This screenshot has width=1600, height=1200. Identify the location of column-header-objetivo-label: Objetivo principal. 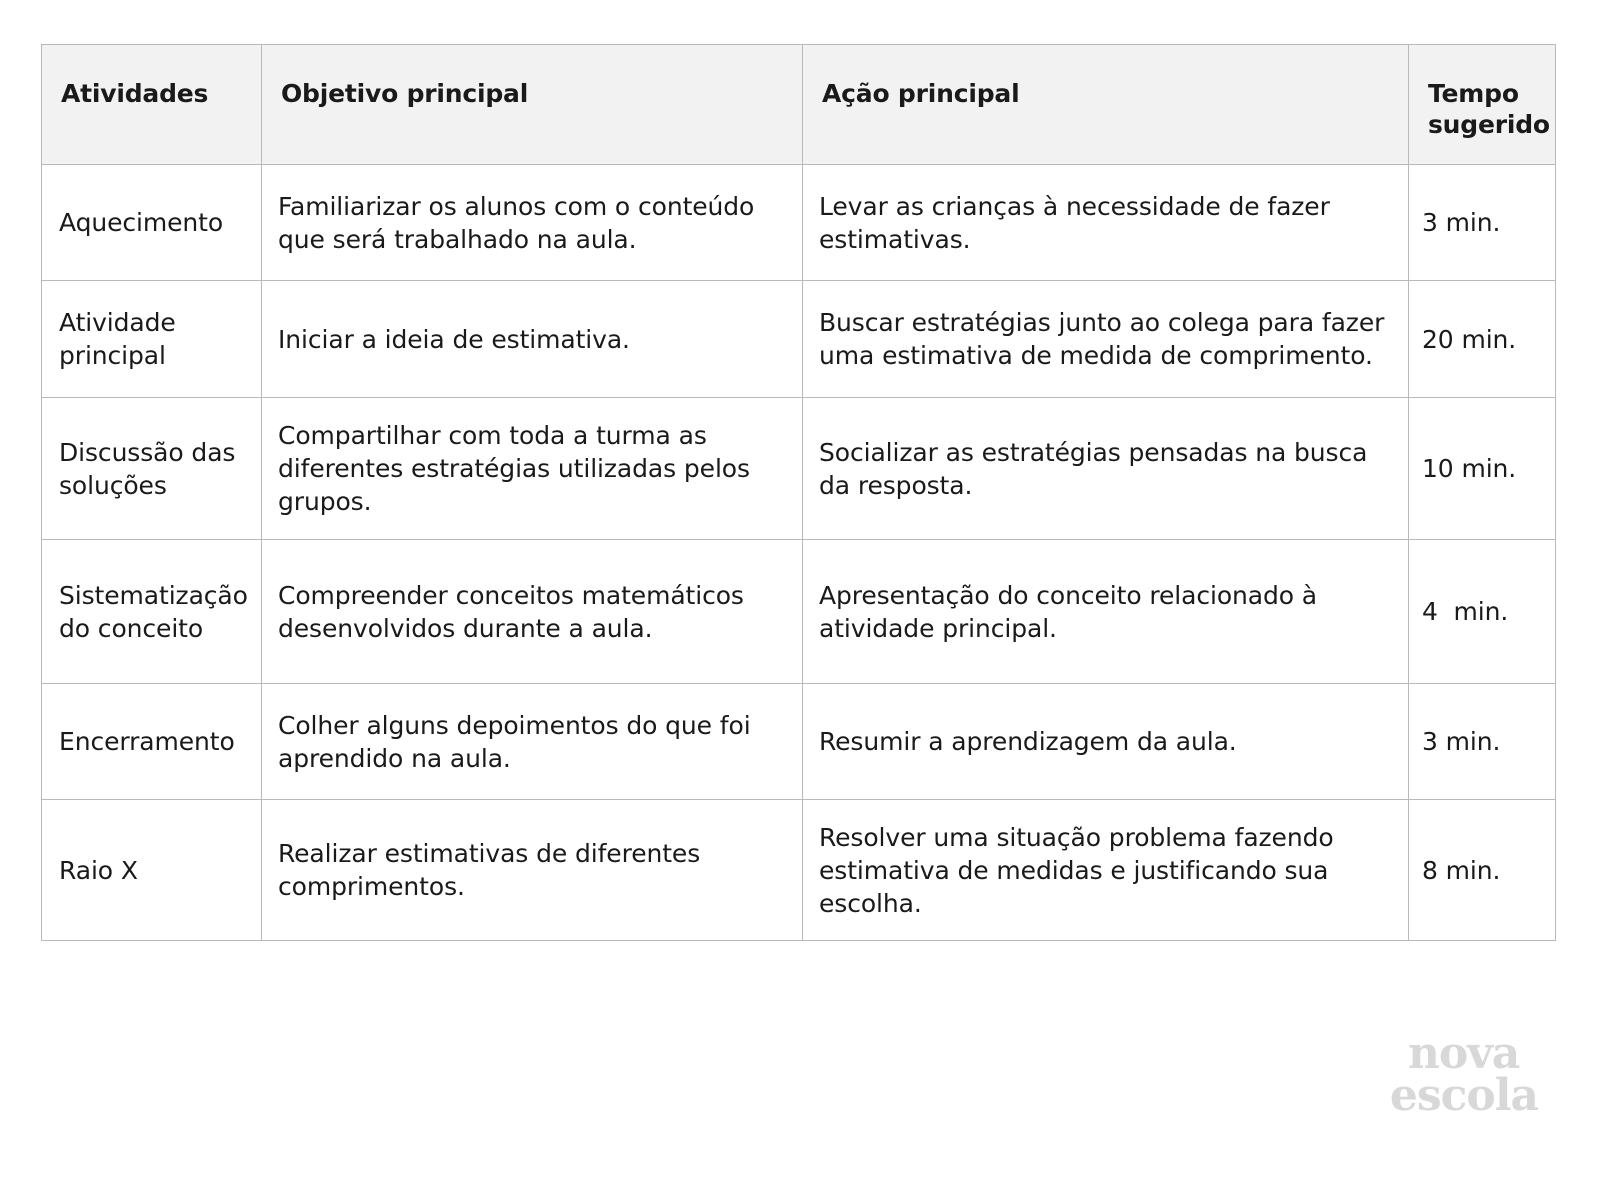
(405, 93).